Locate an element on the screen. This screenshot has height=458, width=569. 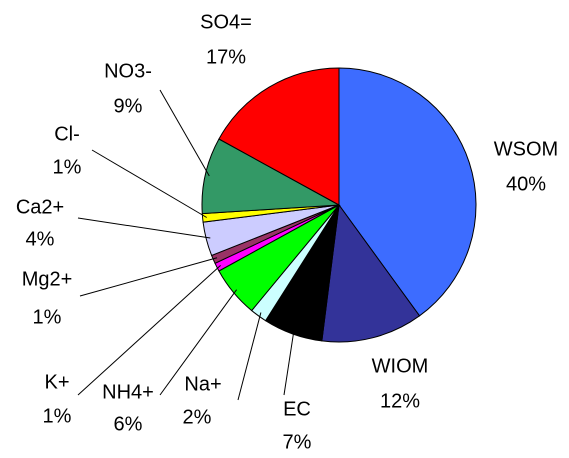
slice-label: WSOM is located at coordinates (526, 149).